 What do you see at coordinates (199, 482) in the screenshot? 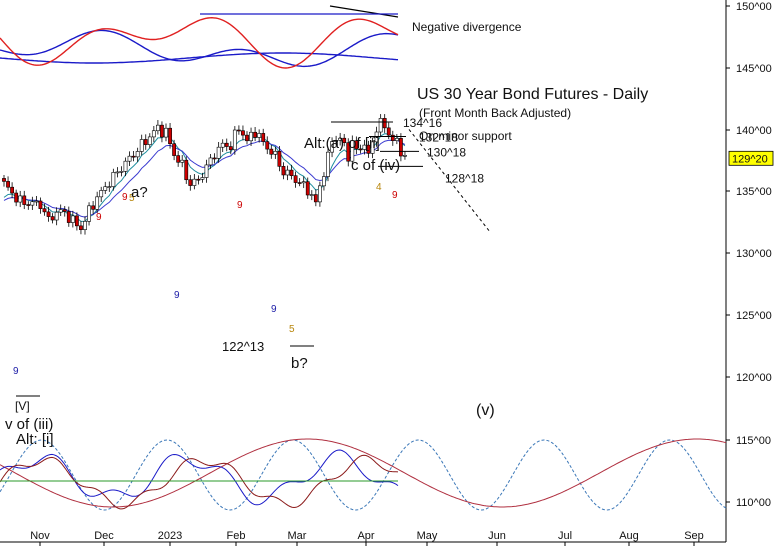
I see `cycle-price-line` at bounding box center [199, 482].